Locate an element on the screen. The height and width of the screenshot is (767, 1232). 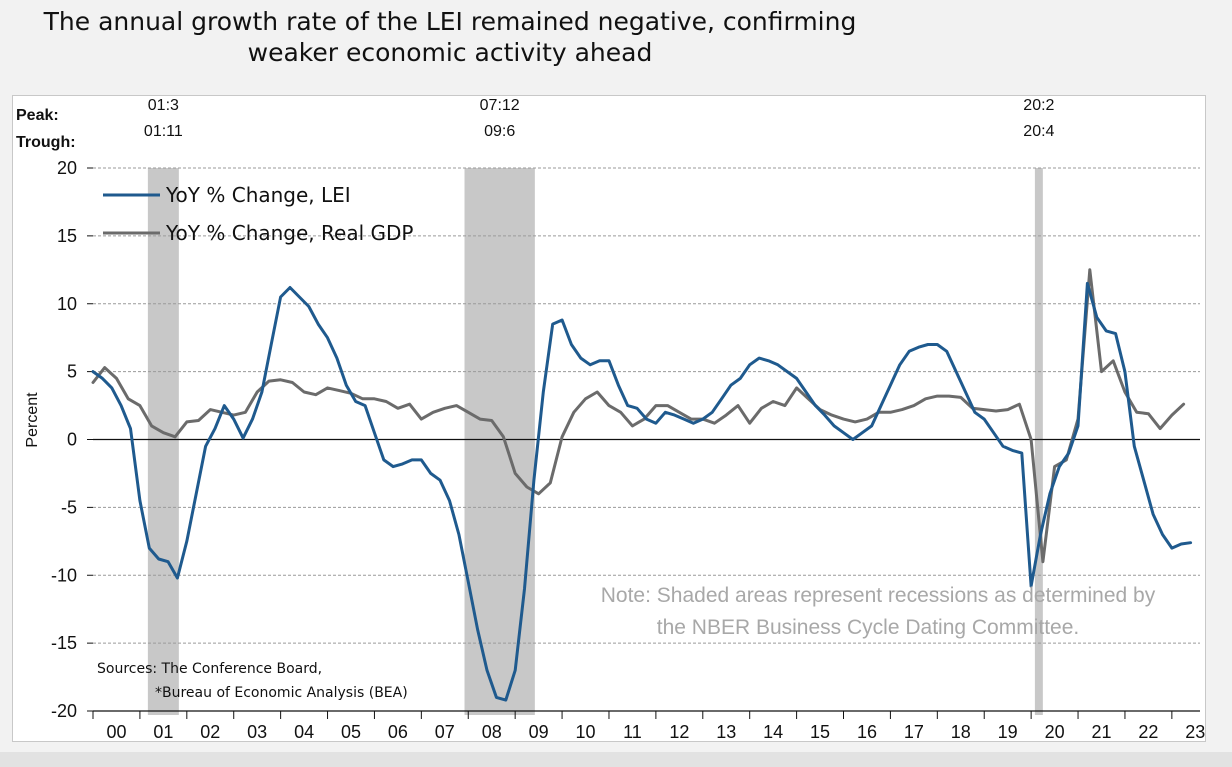
x-tick-label-15: 15 is located at coordinates (820, 732).